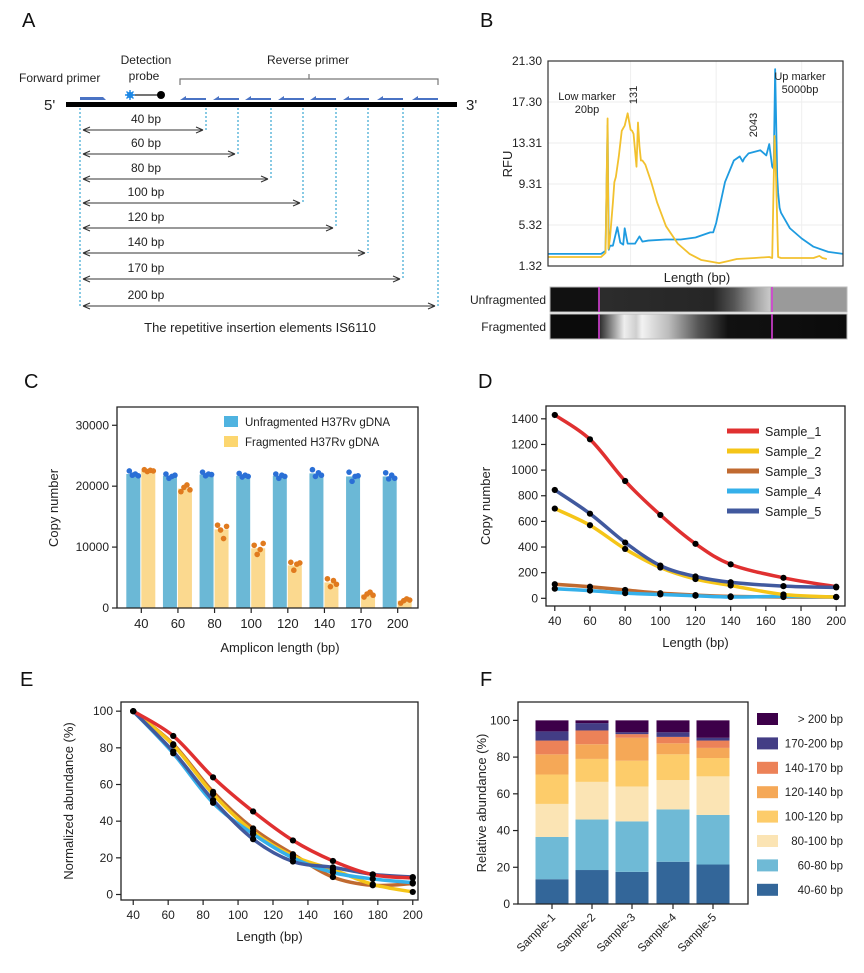 This screenshot has height=973, width=864. What do you see at coordinates (130, 95) in the screenshot?
I see `probe-fluorophore-star-icon` at bounding box center [130, 95].